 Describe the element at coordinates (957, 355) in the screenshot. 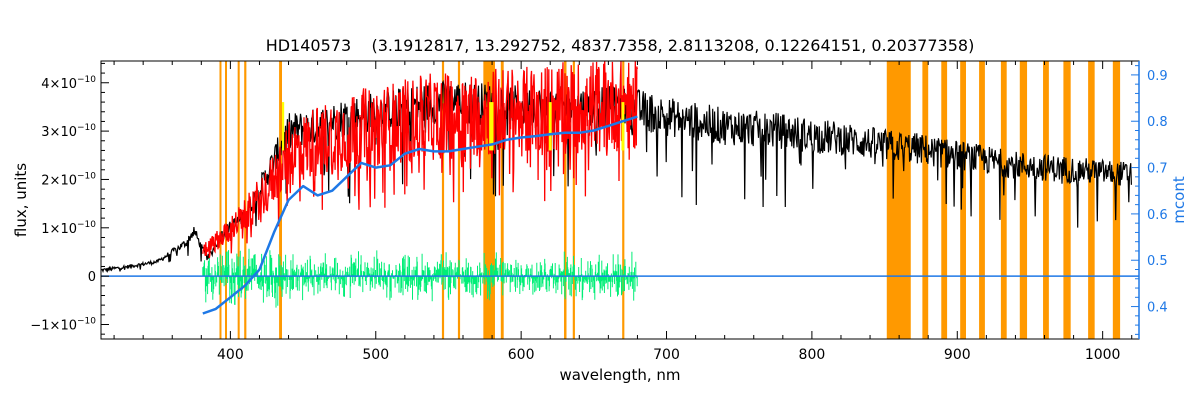

I see `x-tick-label: 900` at that location.